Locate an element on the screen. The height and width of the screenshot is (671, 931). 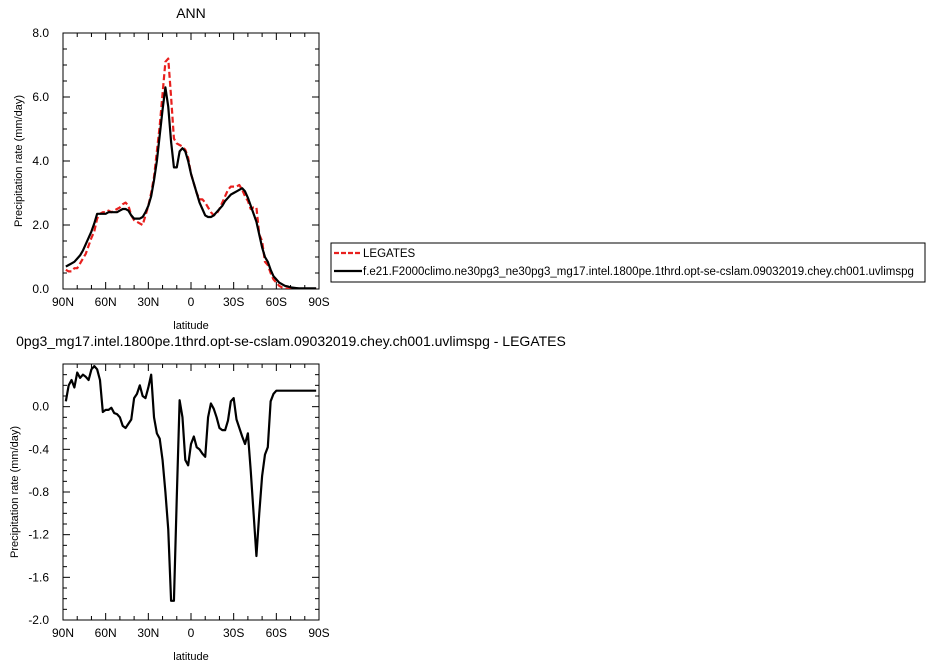
bottom-x-tick-label: 90S is located at coordinates (318, 633).